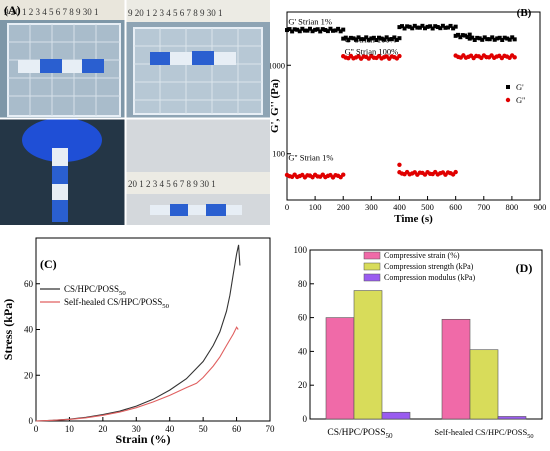 Image resolution: width=550 pixels, height=451 pixels. What do you see at coordinates (122, 293) in the screenshot?
I see `legend-label-0-subscript: 50` at bounding box center [122, 293].